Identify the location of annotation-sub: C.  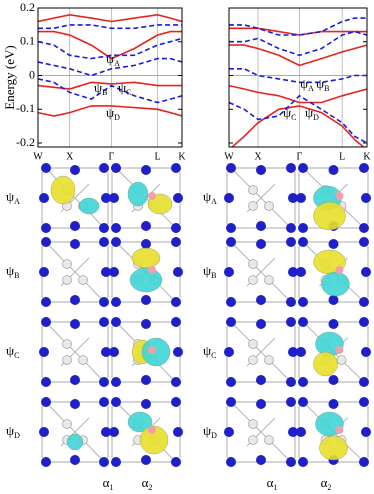
(128, 92).